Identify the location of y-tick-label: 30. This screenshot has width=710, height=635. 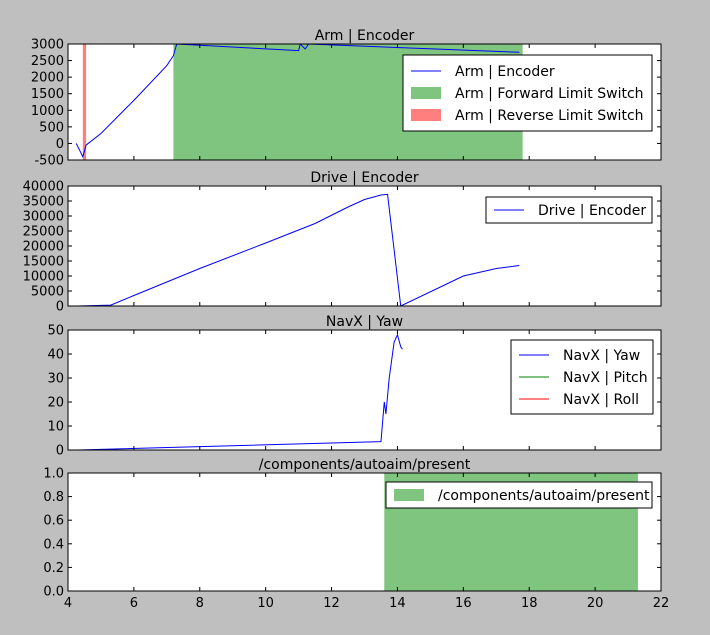
(55, 379).